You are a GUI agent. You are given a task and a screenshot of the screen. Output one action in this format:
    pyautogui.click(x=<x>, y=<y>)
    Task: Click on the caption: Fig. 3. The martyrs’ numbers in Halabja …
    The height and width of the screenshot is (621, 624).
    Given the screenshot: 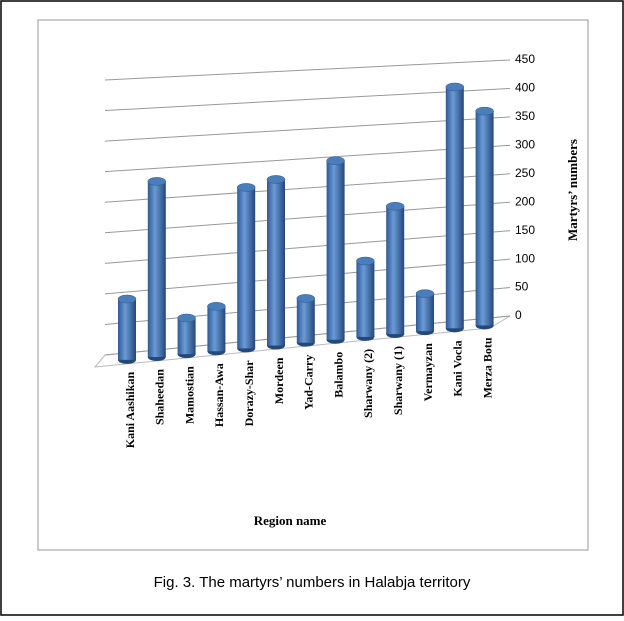 What is the action you would take?
    pyautogui.click(x=312, y=582)
    